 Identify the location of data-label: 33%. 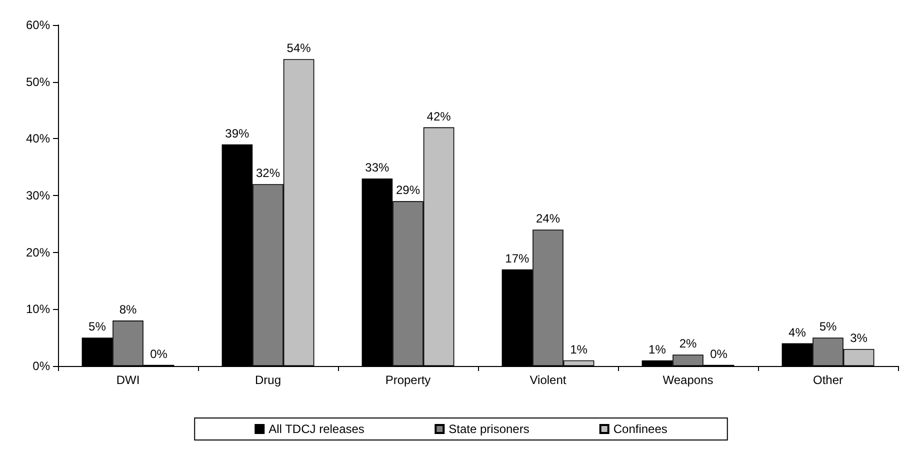
(377, 167).